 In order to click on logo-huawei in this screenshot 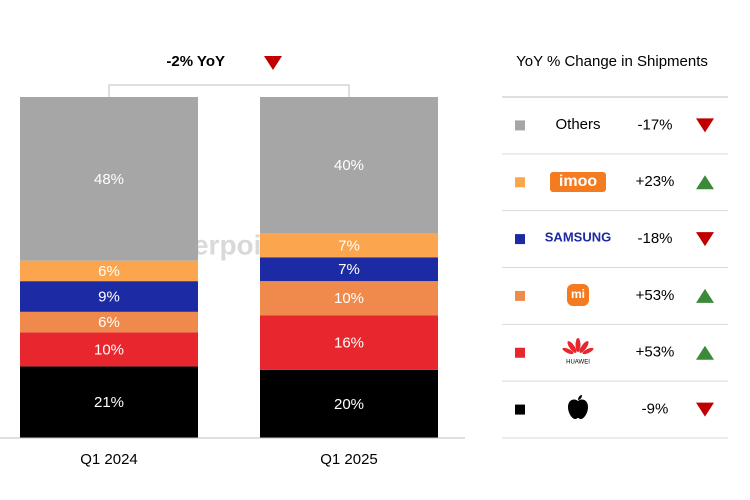, I will do `click(578, 346)`.